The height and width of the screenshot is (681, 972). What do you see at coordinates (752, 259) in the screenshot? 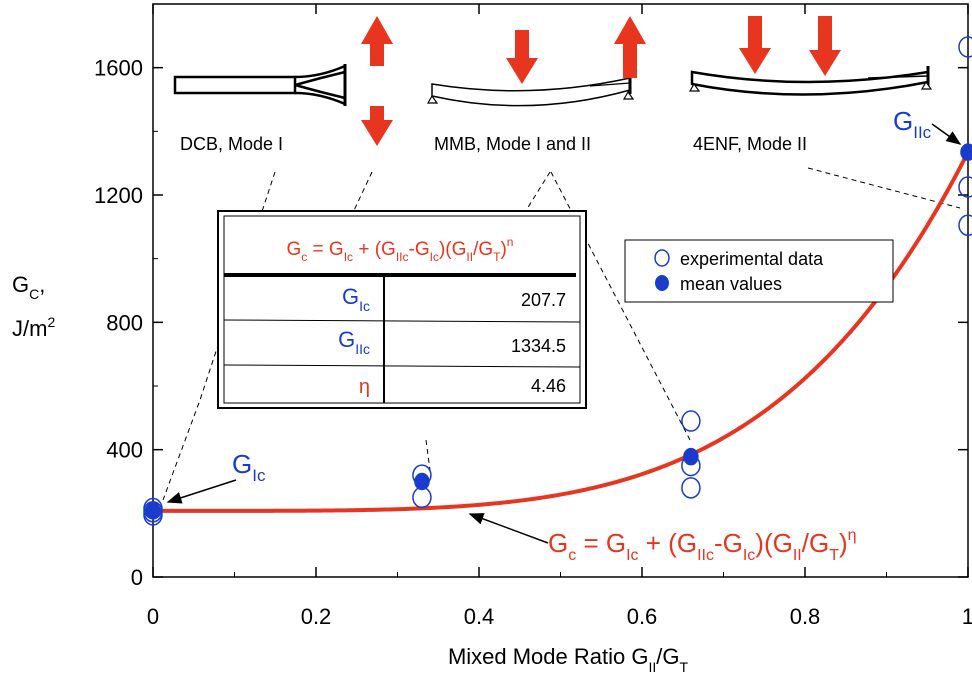
I see `legend-label-experimental: experimental data` at bounding box center [752, 259].